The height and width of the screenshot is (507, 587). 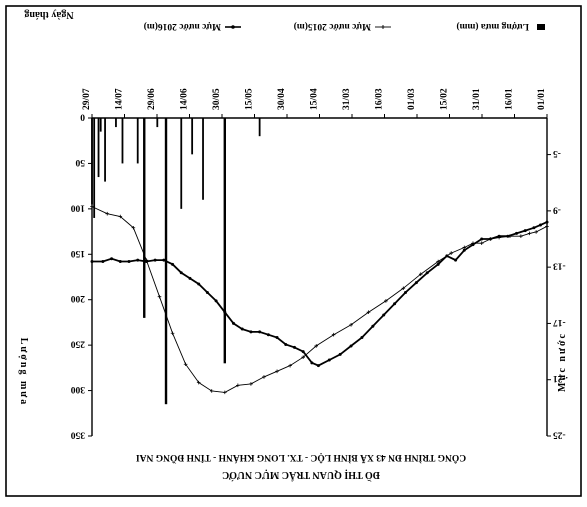 What do you see at coordinates (412, 99) in the screenshot?
I see `x-tick-label: 01/03` at bounding box center [412, 99].